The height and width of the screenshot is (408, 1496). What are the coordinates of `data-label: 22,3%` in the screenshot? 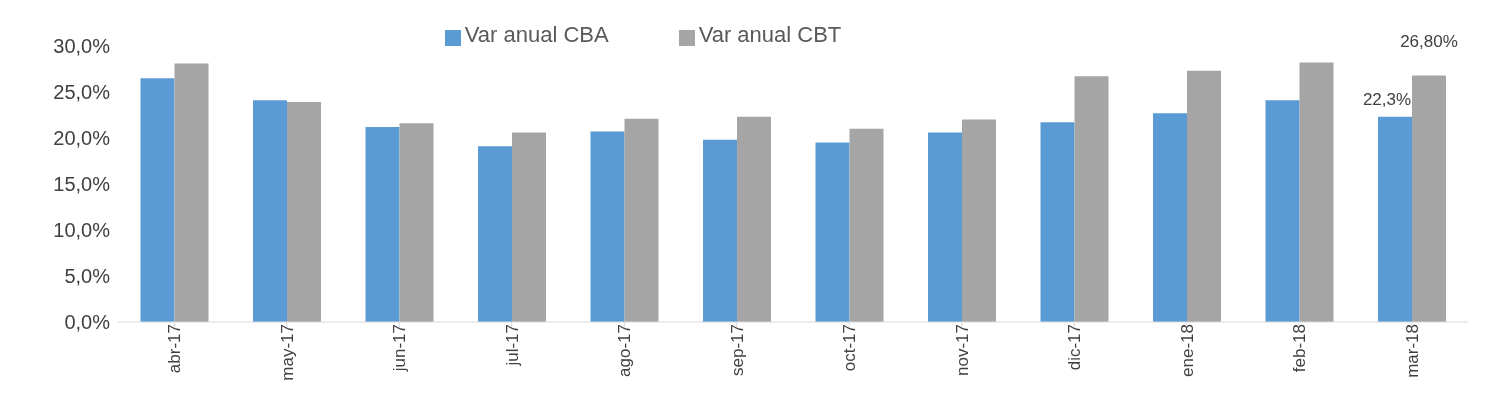 It's located at (1387, 99).